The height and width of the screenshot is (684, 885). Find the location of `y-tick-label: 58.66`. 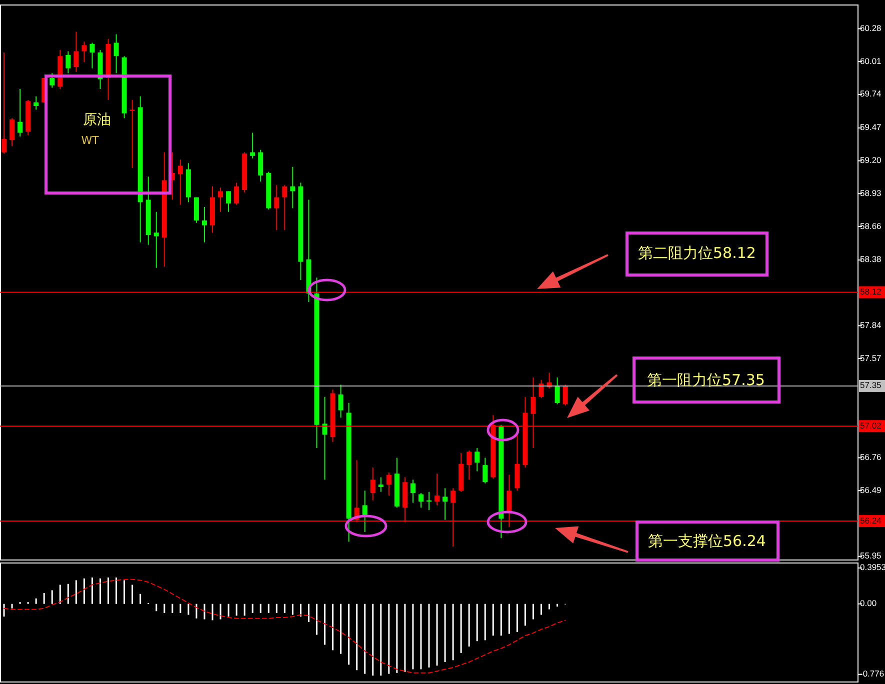

y-tick-label: 58.66 is located at coordinates (871, 225).